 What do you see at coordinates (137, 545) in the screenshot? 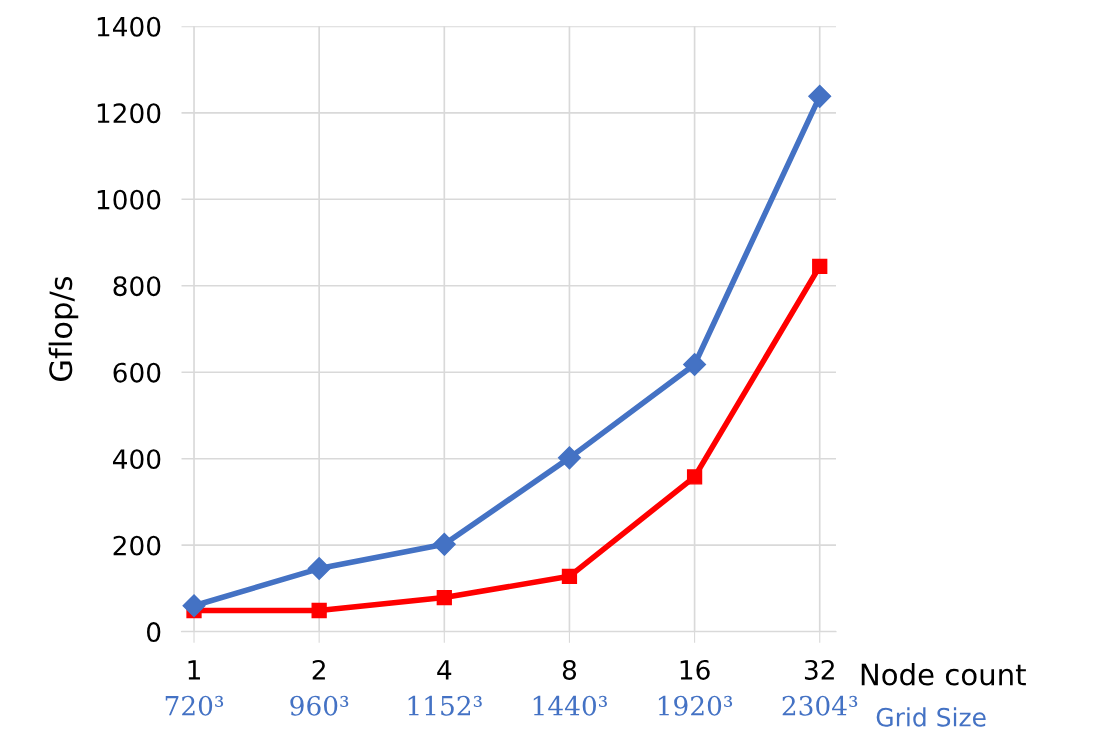
I see `y-tick-label: 200` at bounding box center [137, 545].